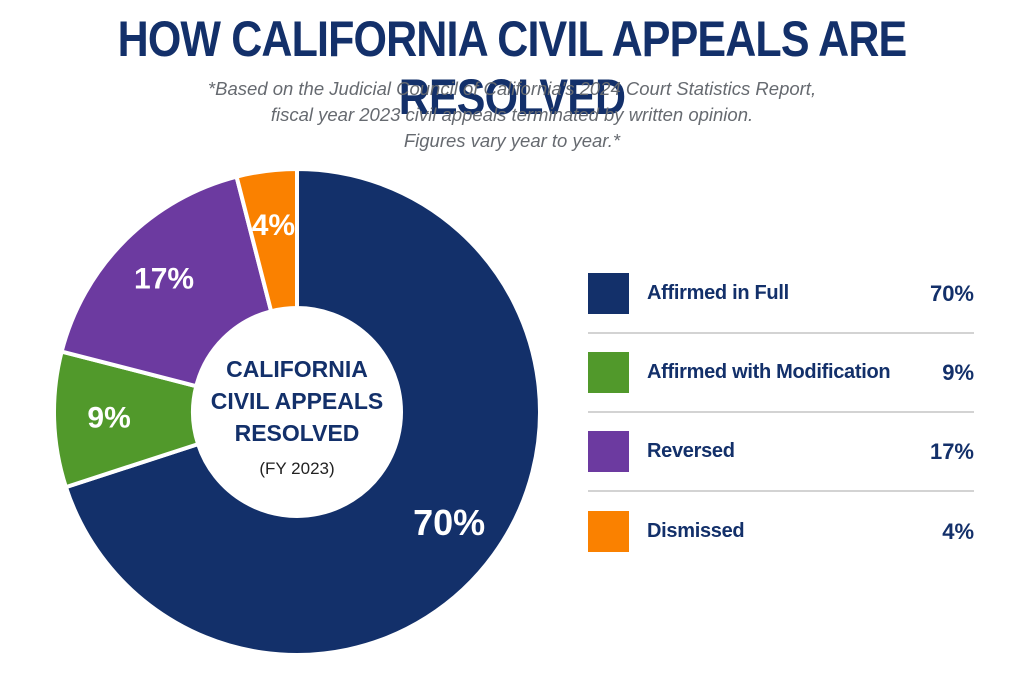 The width and height of the screenshot is (1024, 683). What do you see at coordinates (297, 369) in the screenshot?
I see `center-label-line: CALIFORNIA` at bounding box center [297, 369].